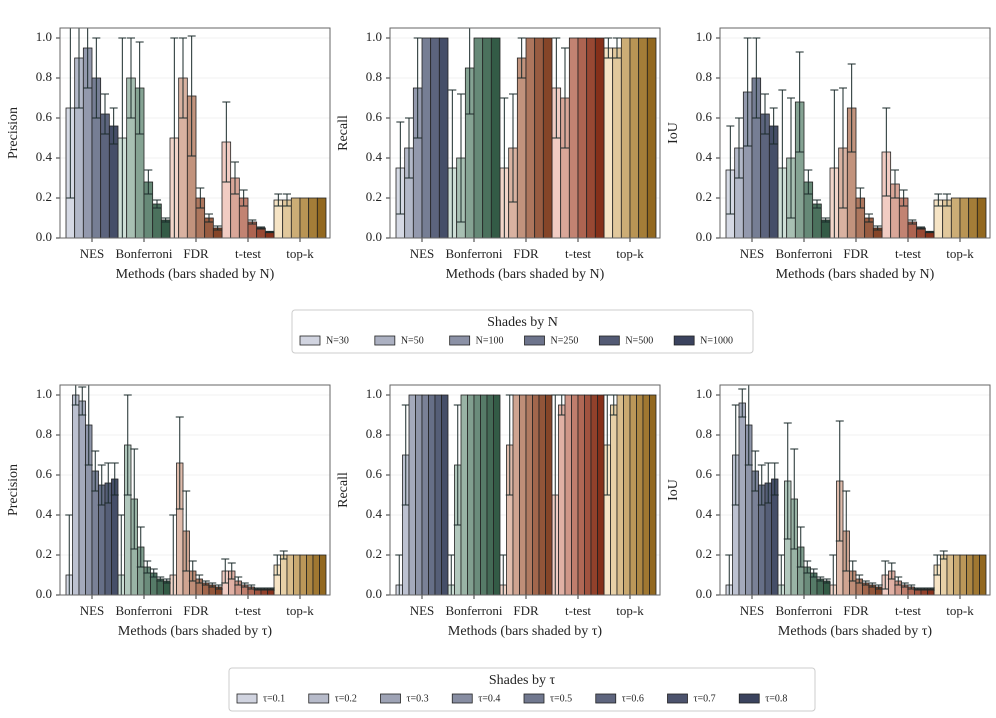  I want to click on legend-label: N=30, so click(337, 340).